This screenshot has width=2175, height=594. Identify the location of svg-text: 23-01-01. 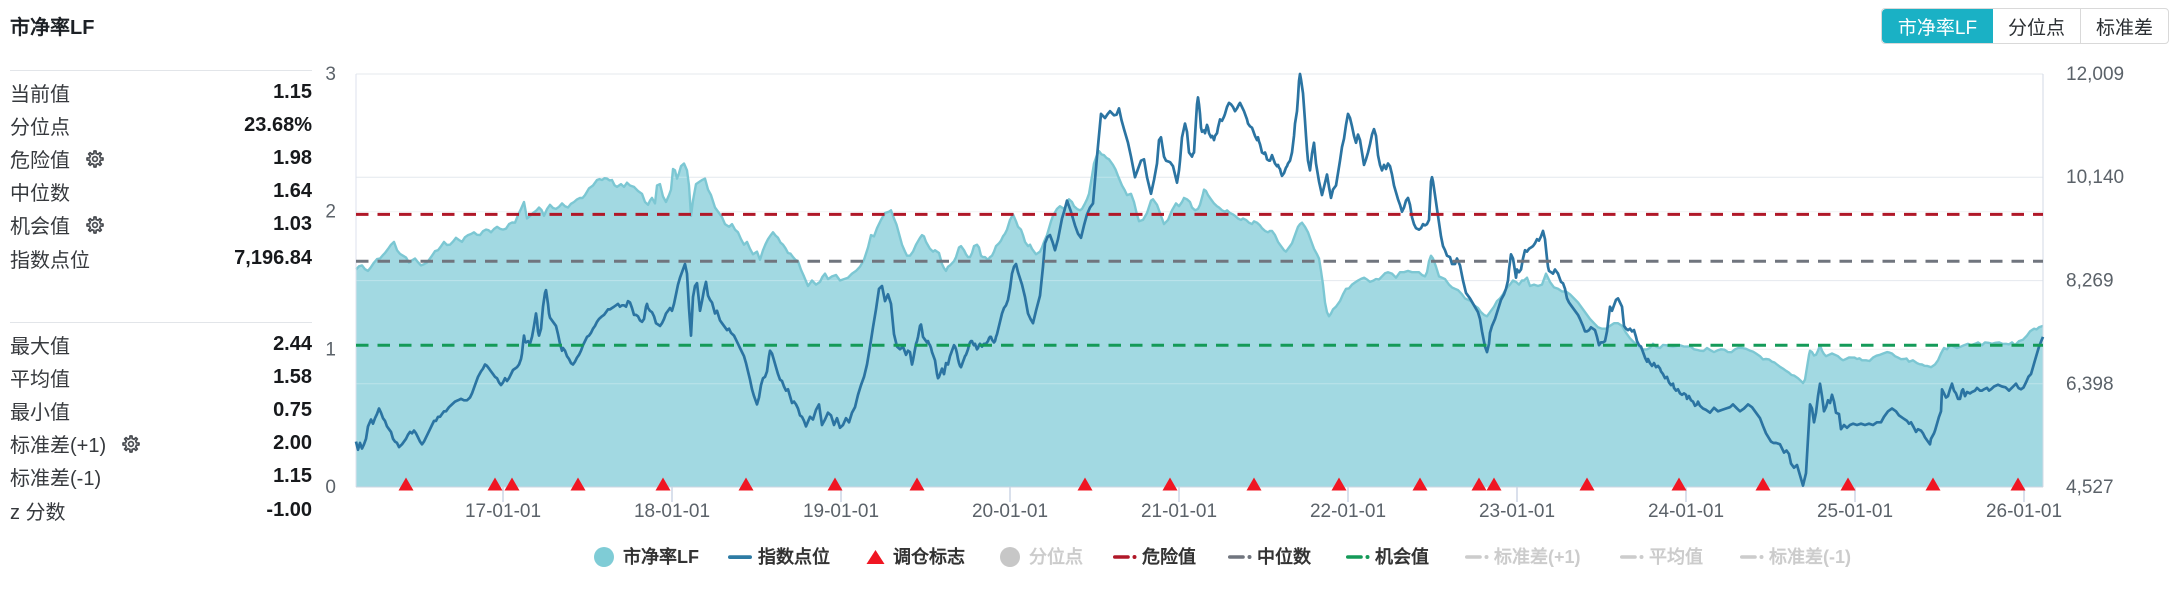
(1517, 511).